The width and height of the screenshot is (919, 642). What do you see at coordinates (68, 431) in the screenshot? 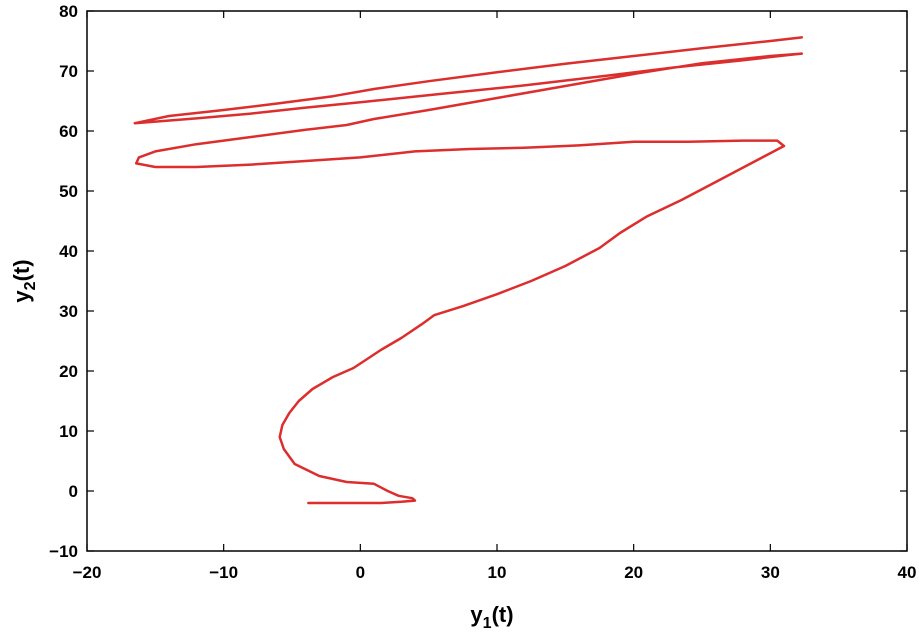
I see `y-tick-label: 10` at bounding box center [68, 431].